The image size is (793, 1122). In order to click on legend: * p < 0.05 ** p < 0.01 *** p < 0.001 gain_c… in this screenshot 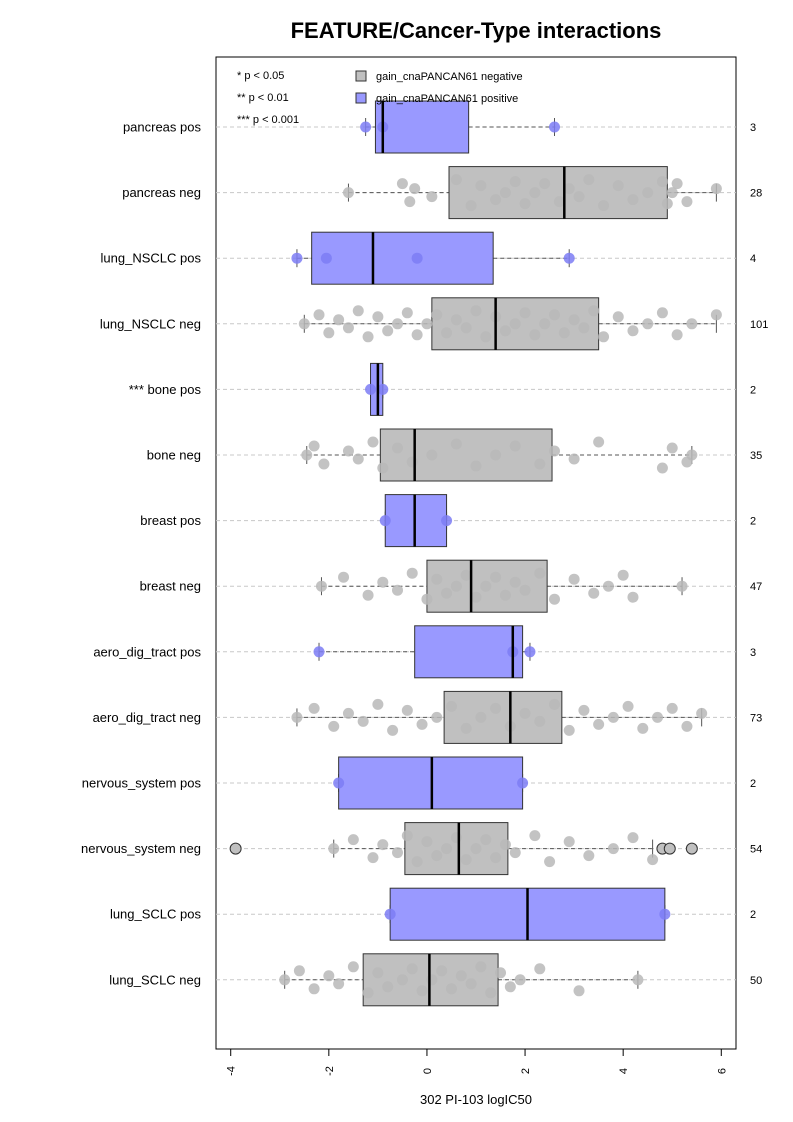, I will do `click(380, 98)`.